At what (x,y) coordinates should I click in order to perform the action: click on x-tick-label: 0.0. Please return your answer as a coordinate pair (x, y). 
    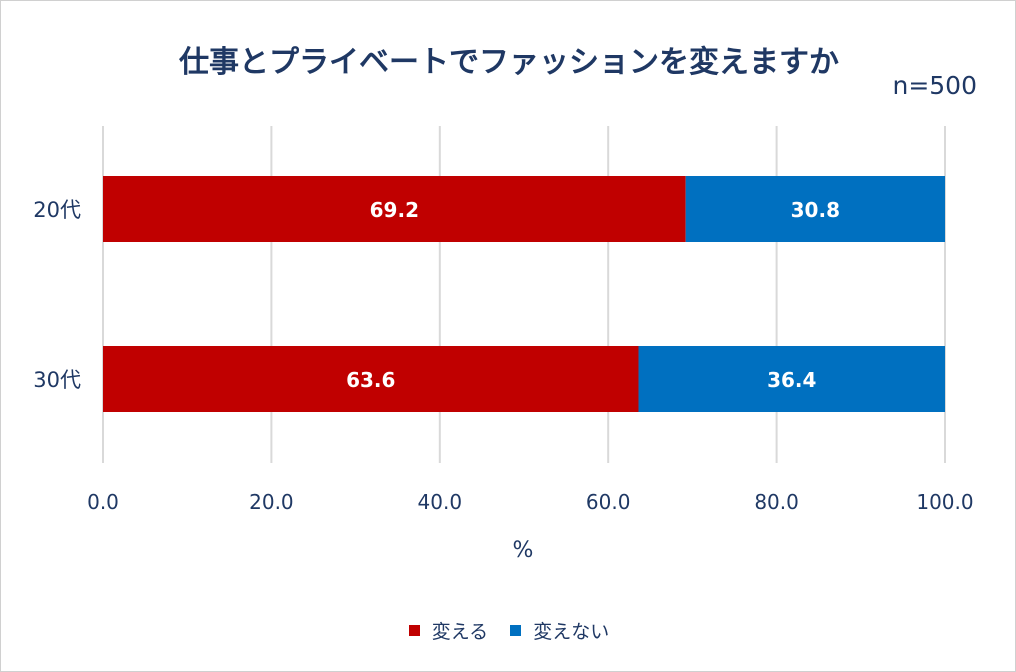
    Looking at the image, I should click on (103, 502).